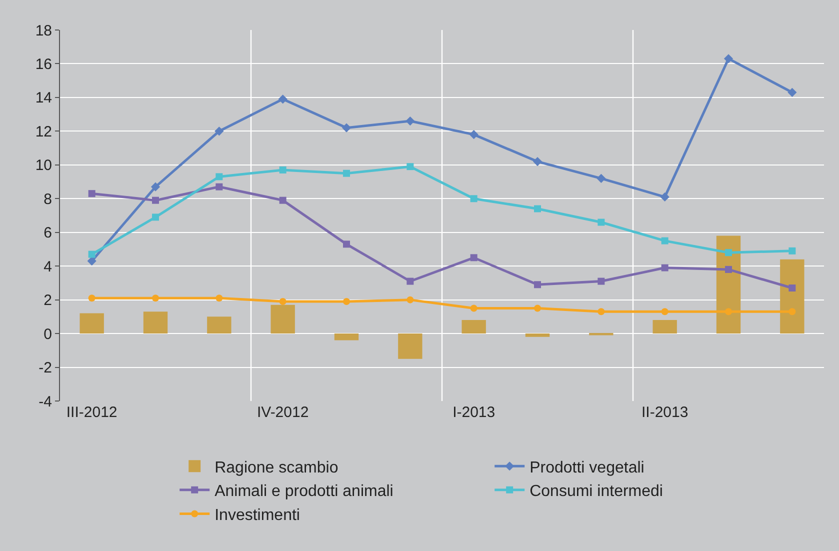 Image resolution: width=839 pixels, height=551 pixels. What do you see at coordinates (45, 368) in the screenshot?
I see `y-tick-label: -2` at bounding box center [45, 368].